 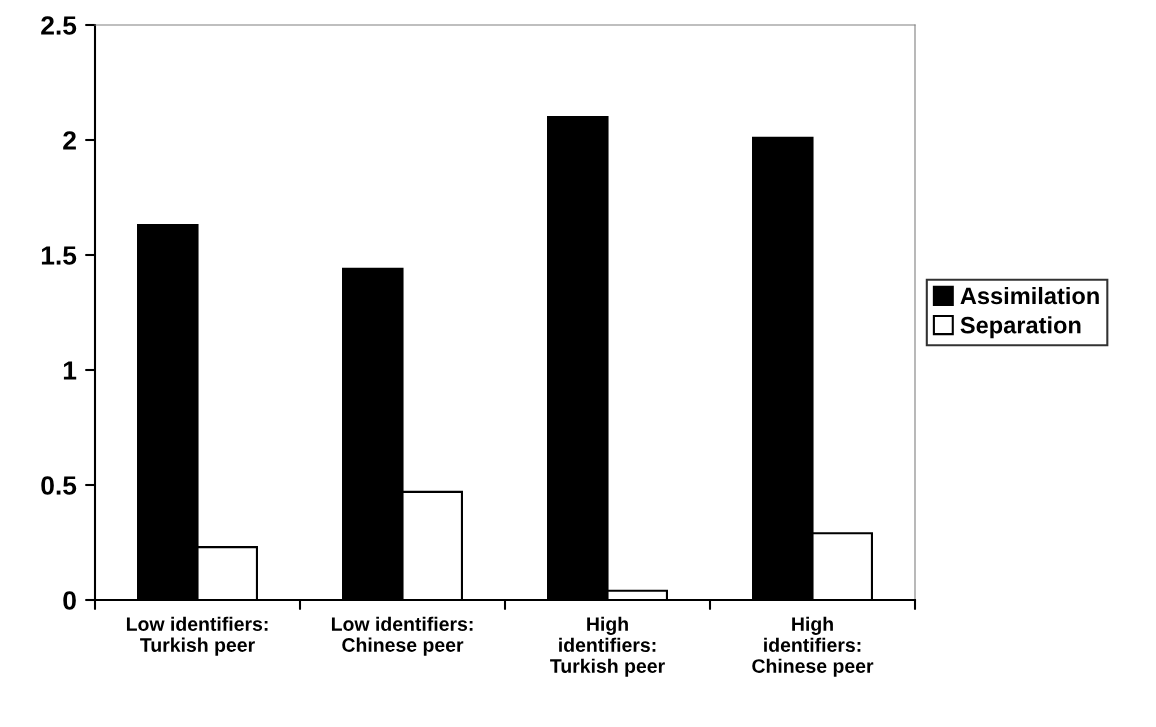 I want to click on y-tick-label: 0, so click(x=69, y=600).